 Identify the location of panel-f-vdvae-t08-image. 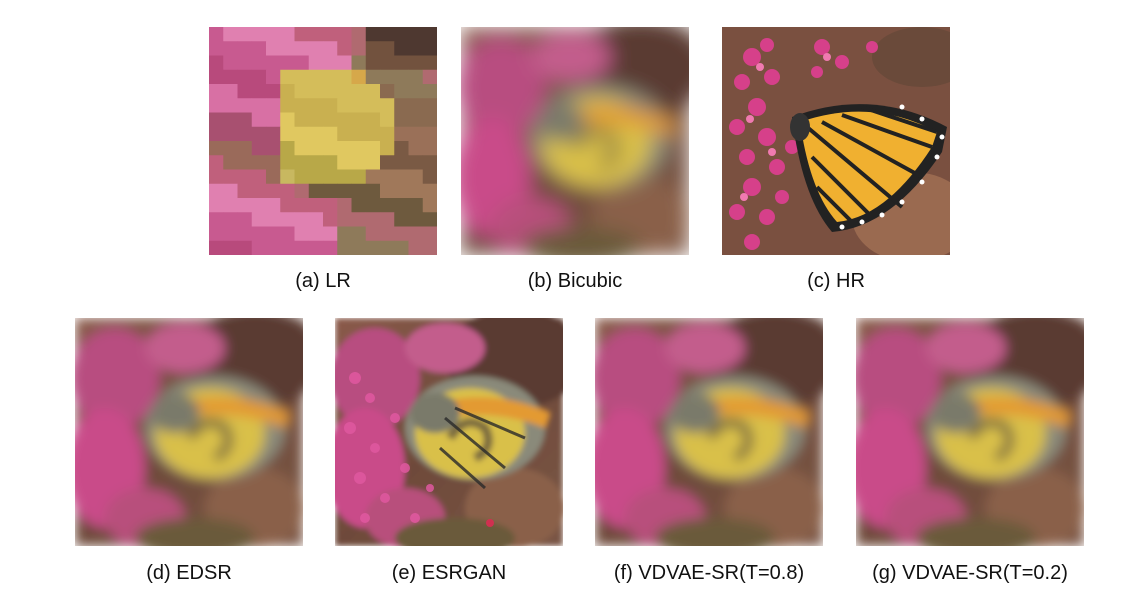
(709, 432).